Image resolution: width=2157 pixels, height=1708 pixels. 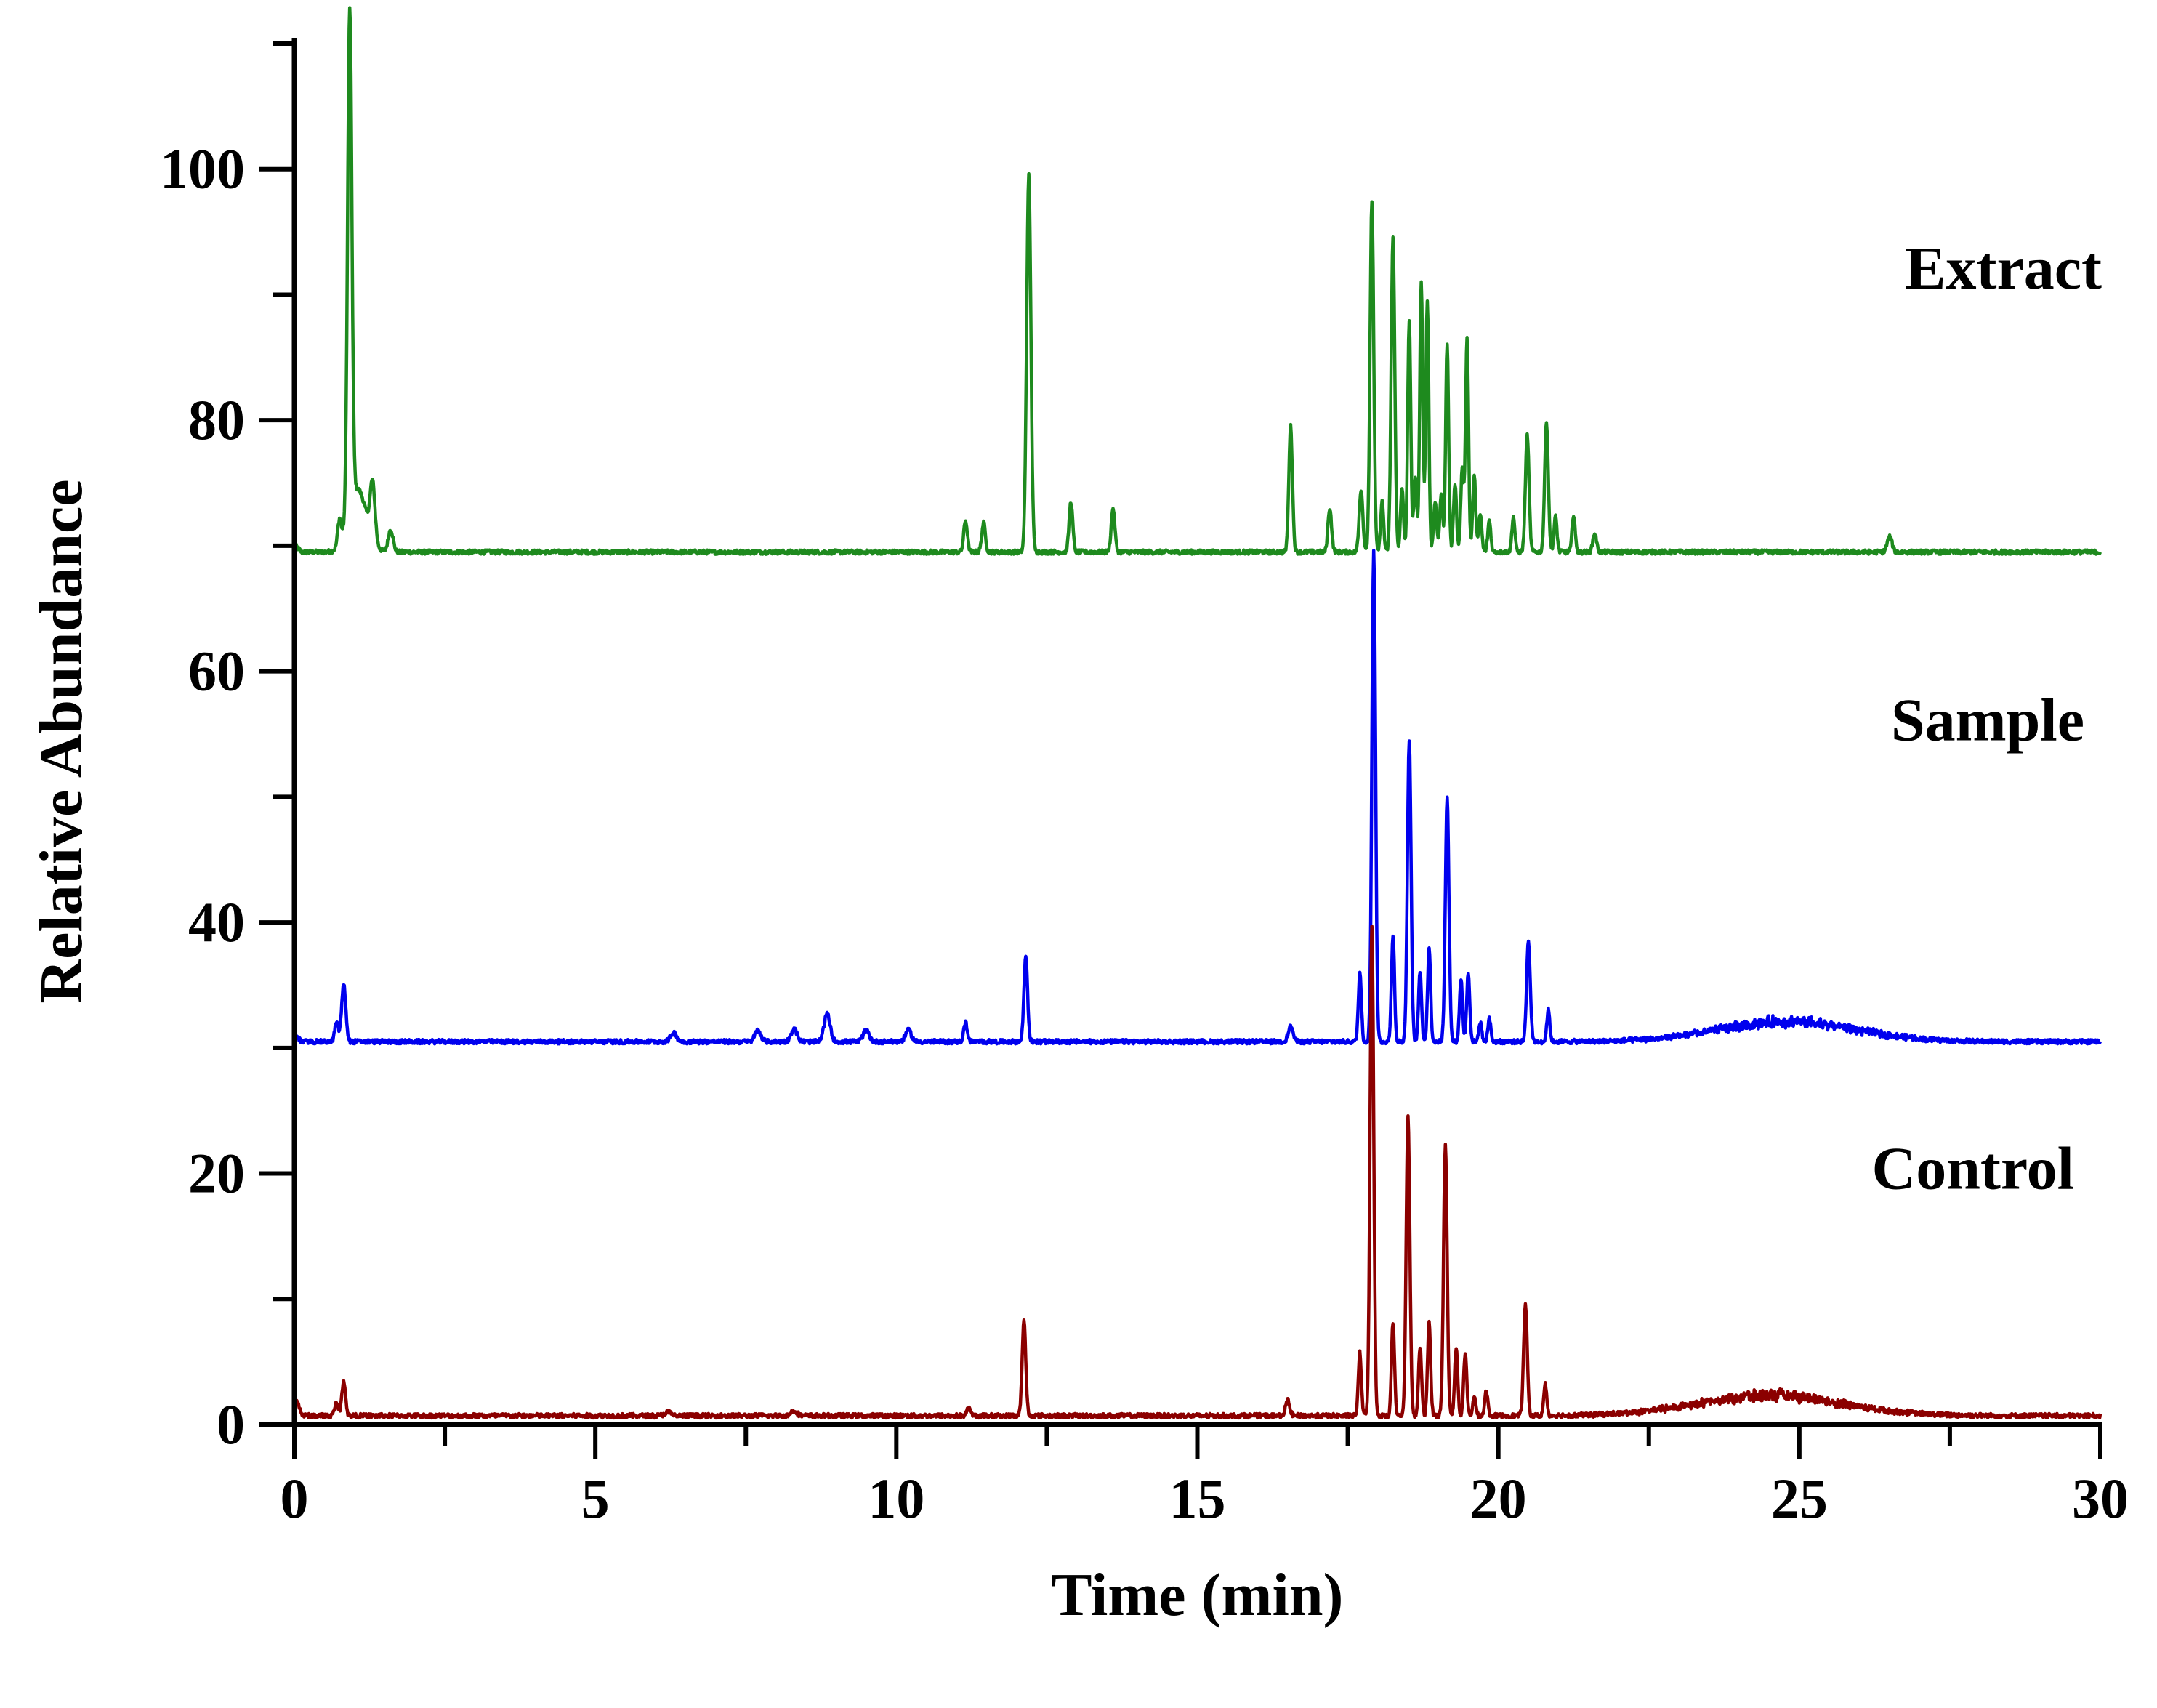 I want to click on x-tick-label: 0, so click(x=295, y=1498).